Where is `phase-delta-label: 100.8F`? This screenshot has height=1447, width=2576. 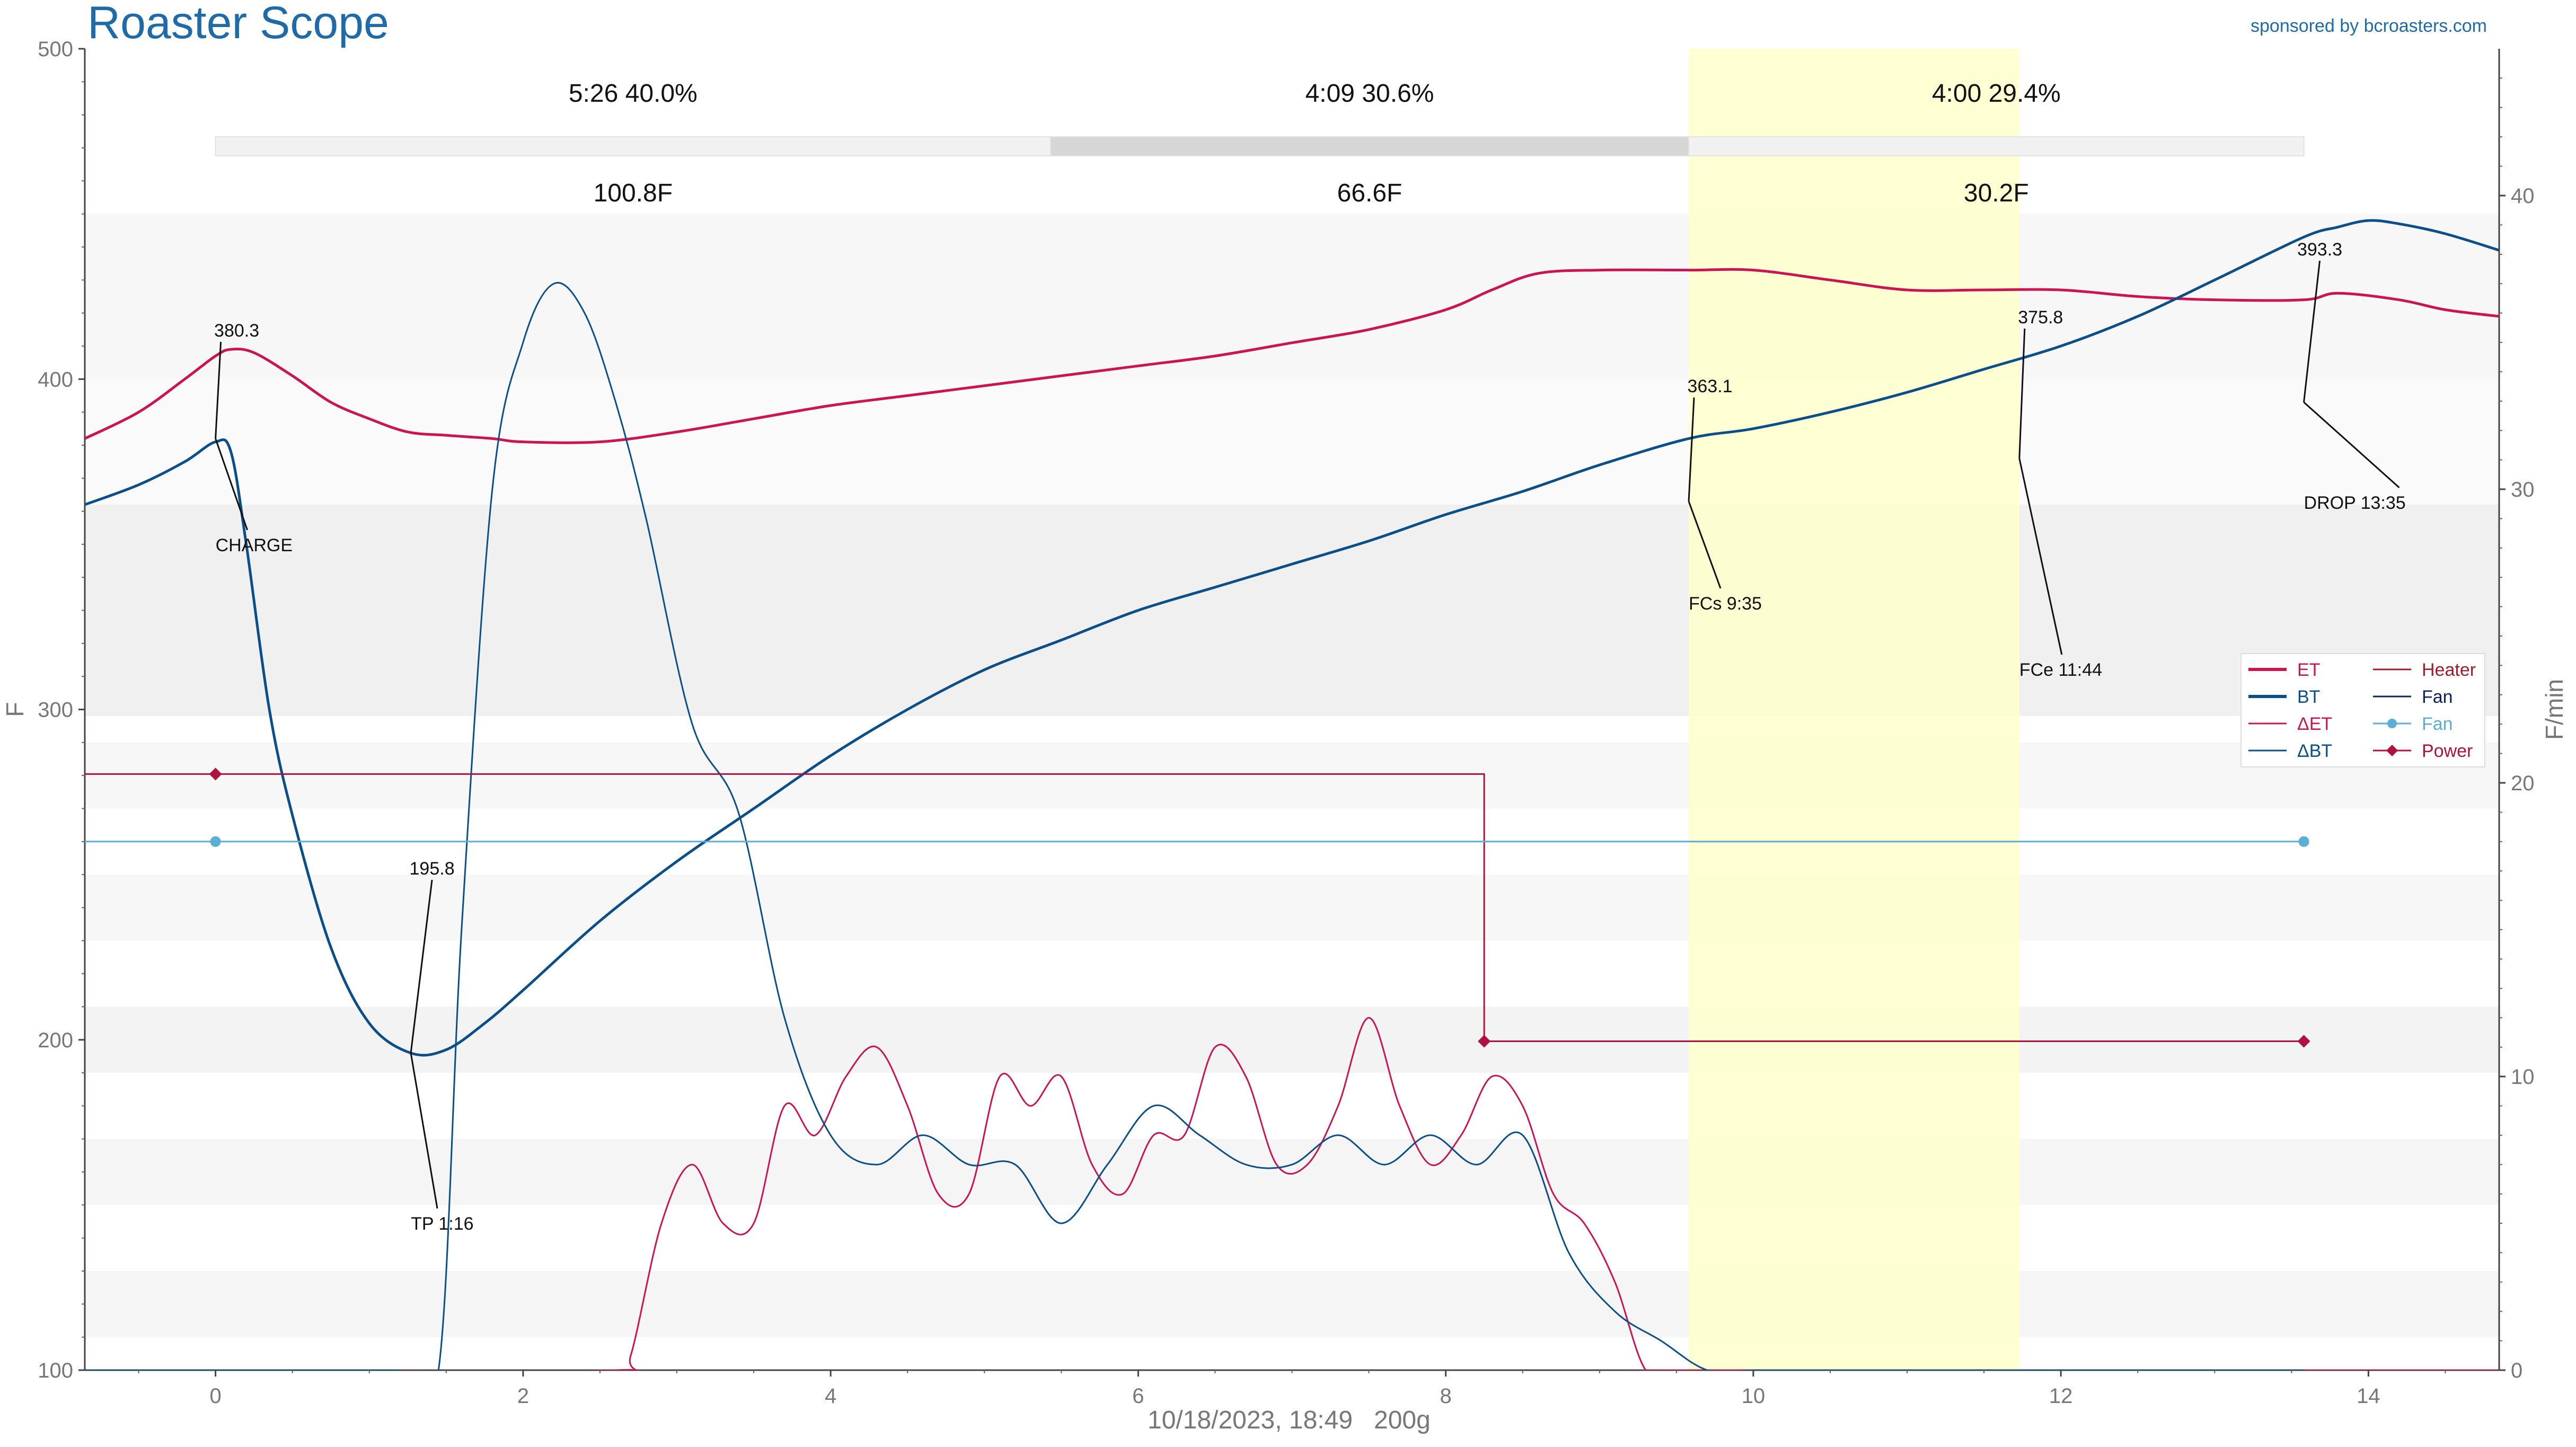
phase-delta-label: 100.8F is located at coordinates (633, 193).